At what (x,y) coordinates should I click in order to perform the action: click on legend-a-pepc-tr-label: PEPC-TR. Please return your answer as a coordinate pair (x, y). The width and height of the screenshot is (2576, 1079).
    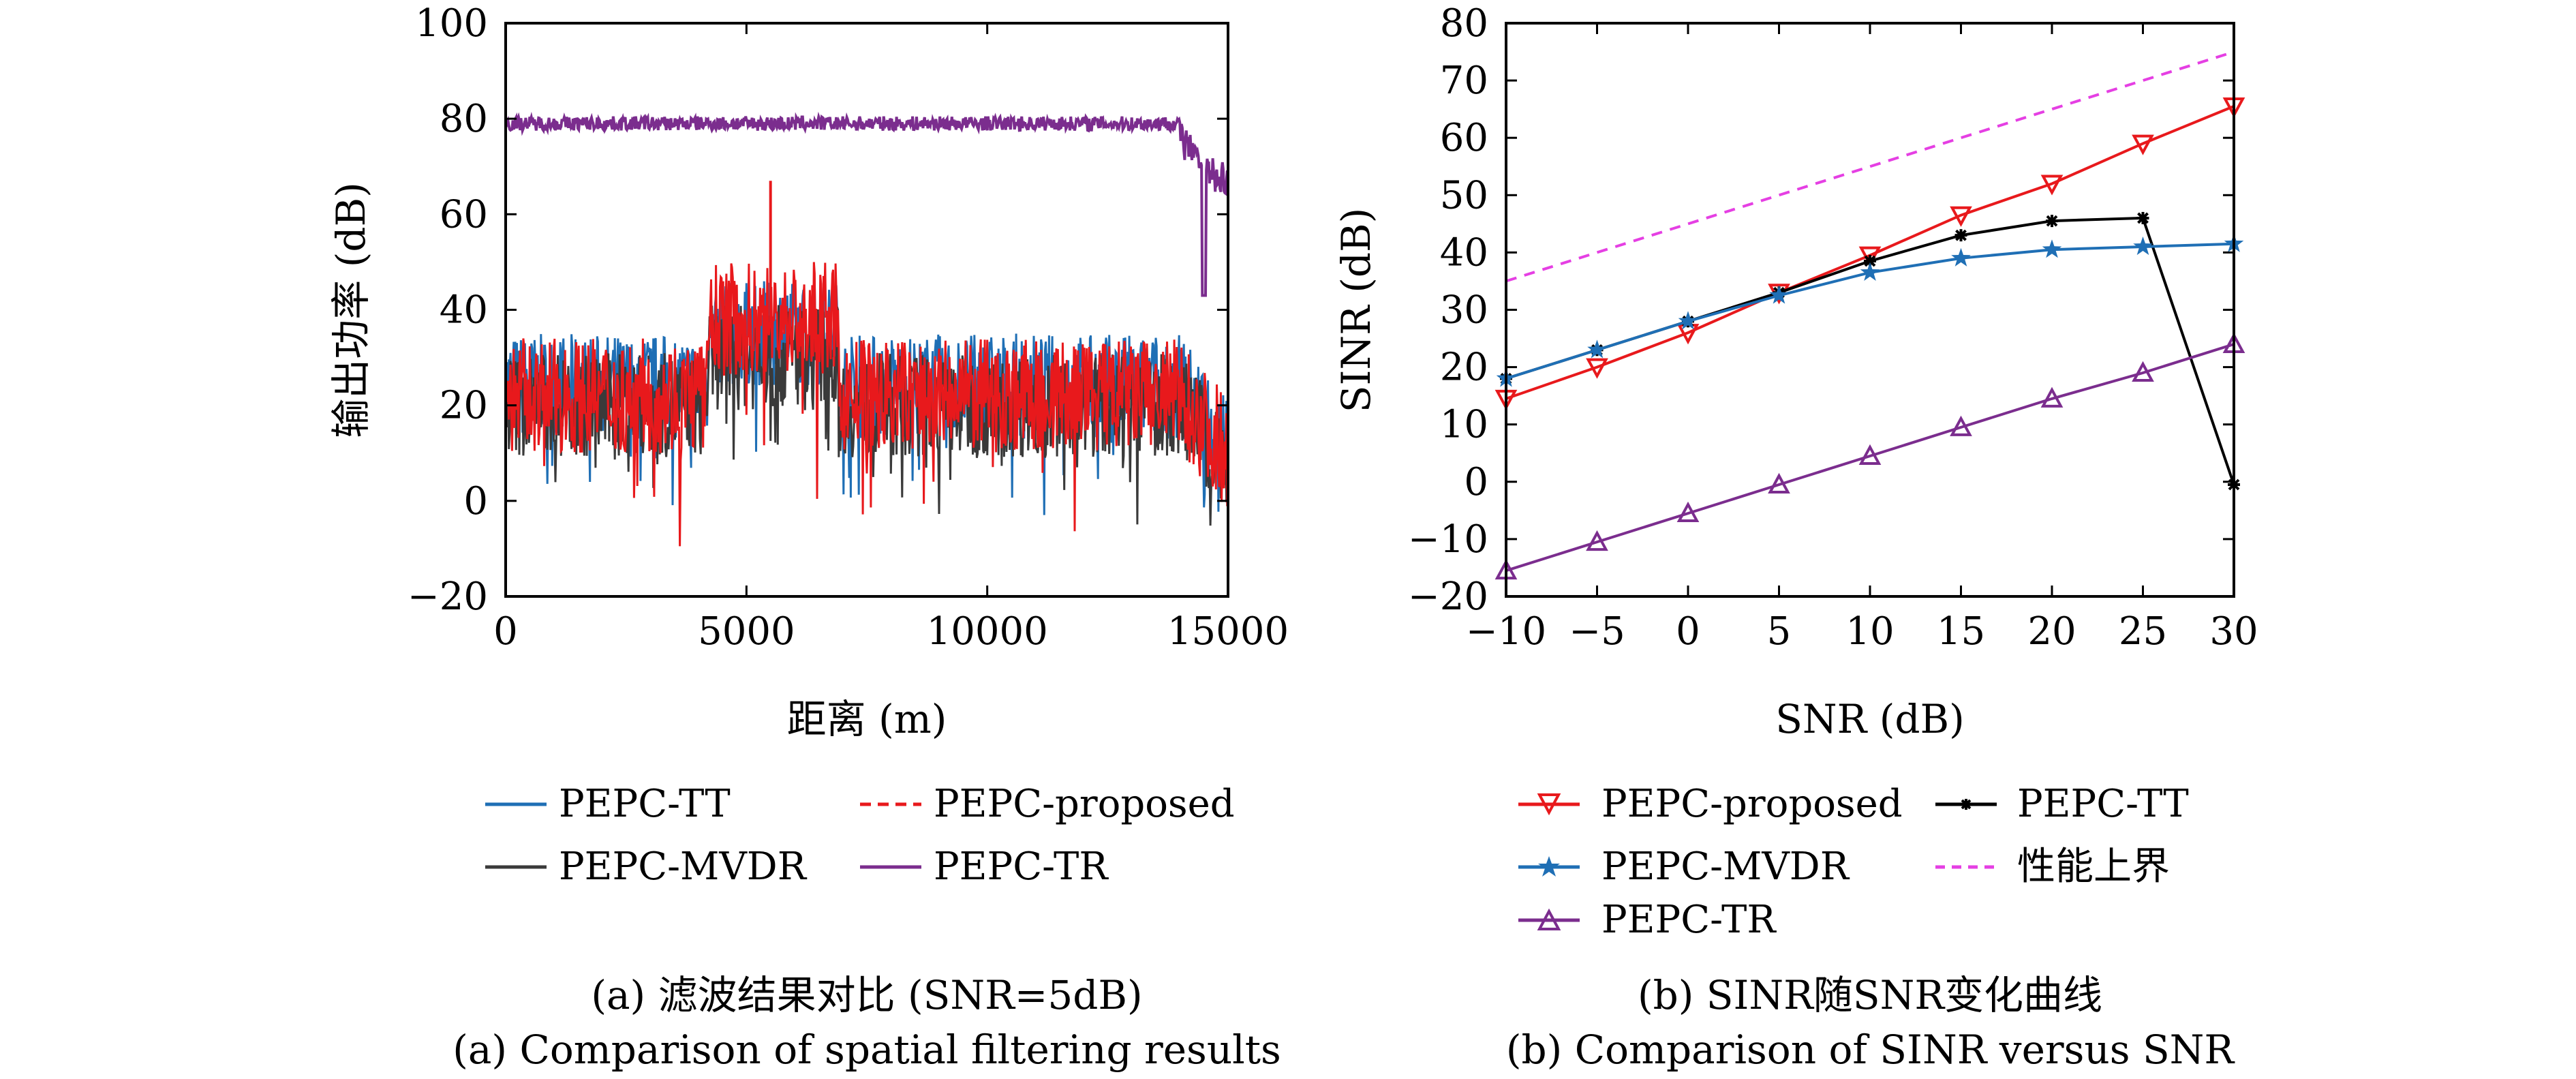
    Looking at the image, I should click on (1022, 867).